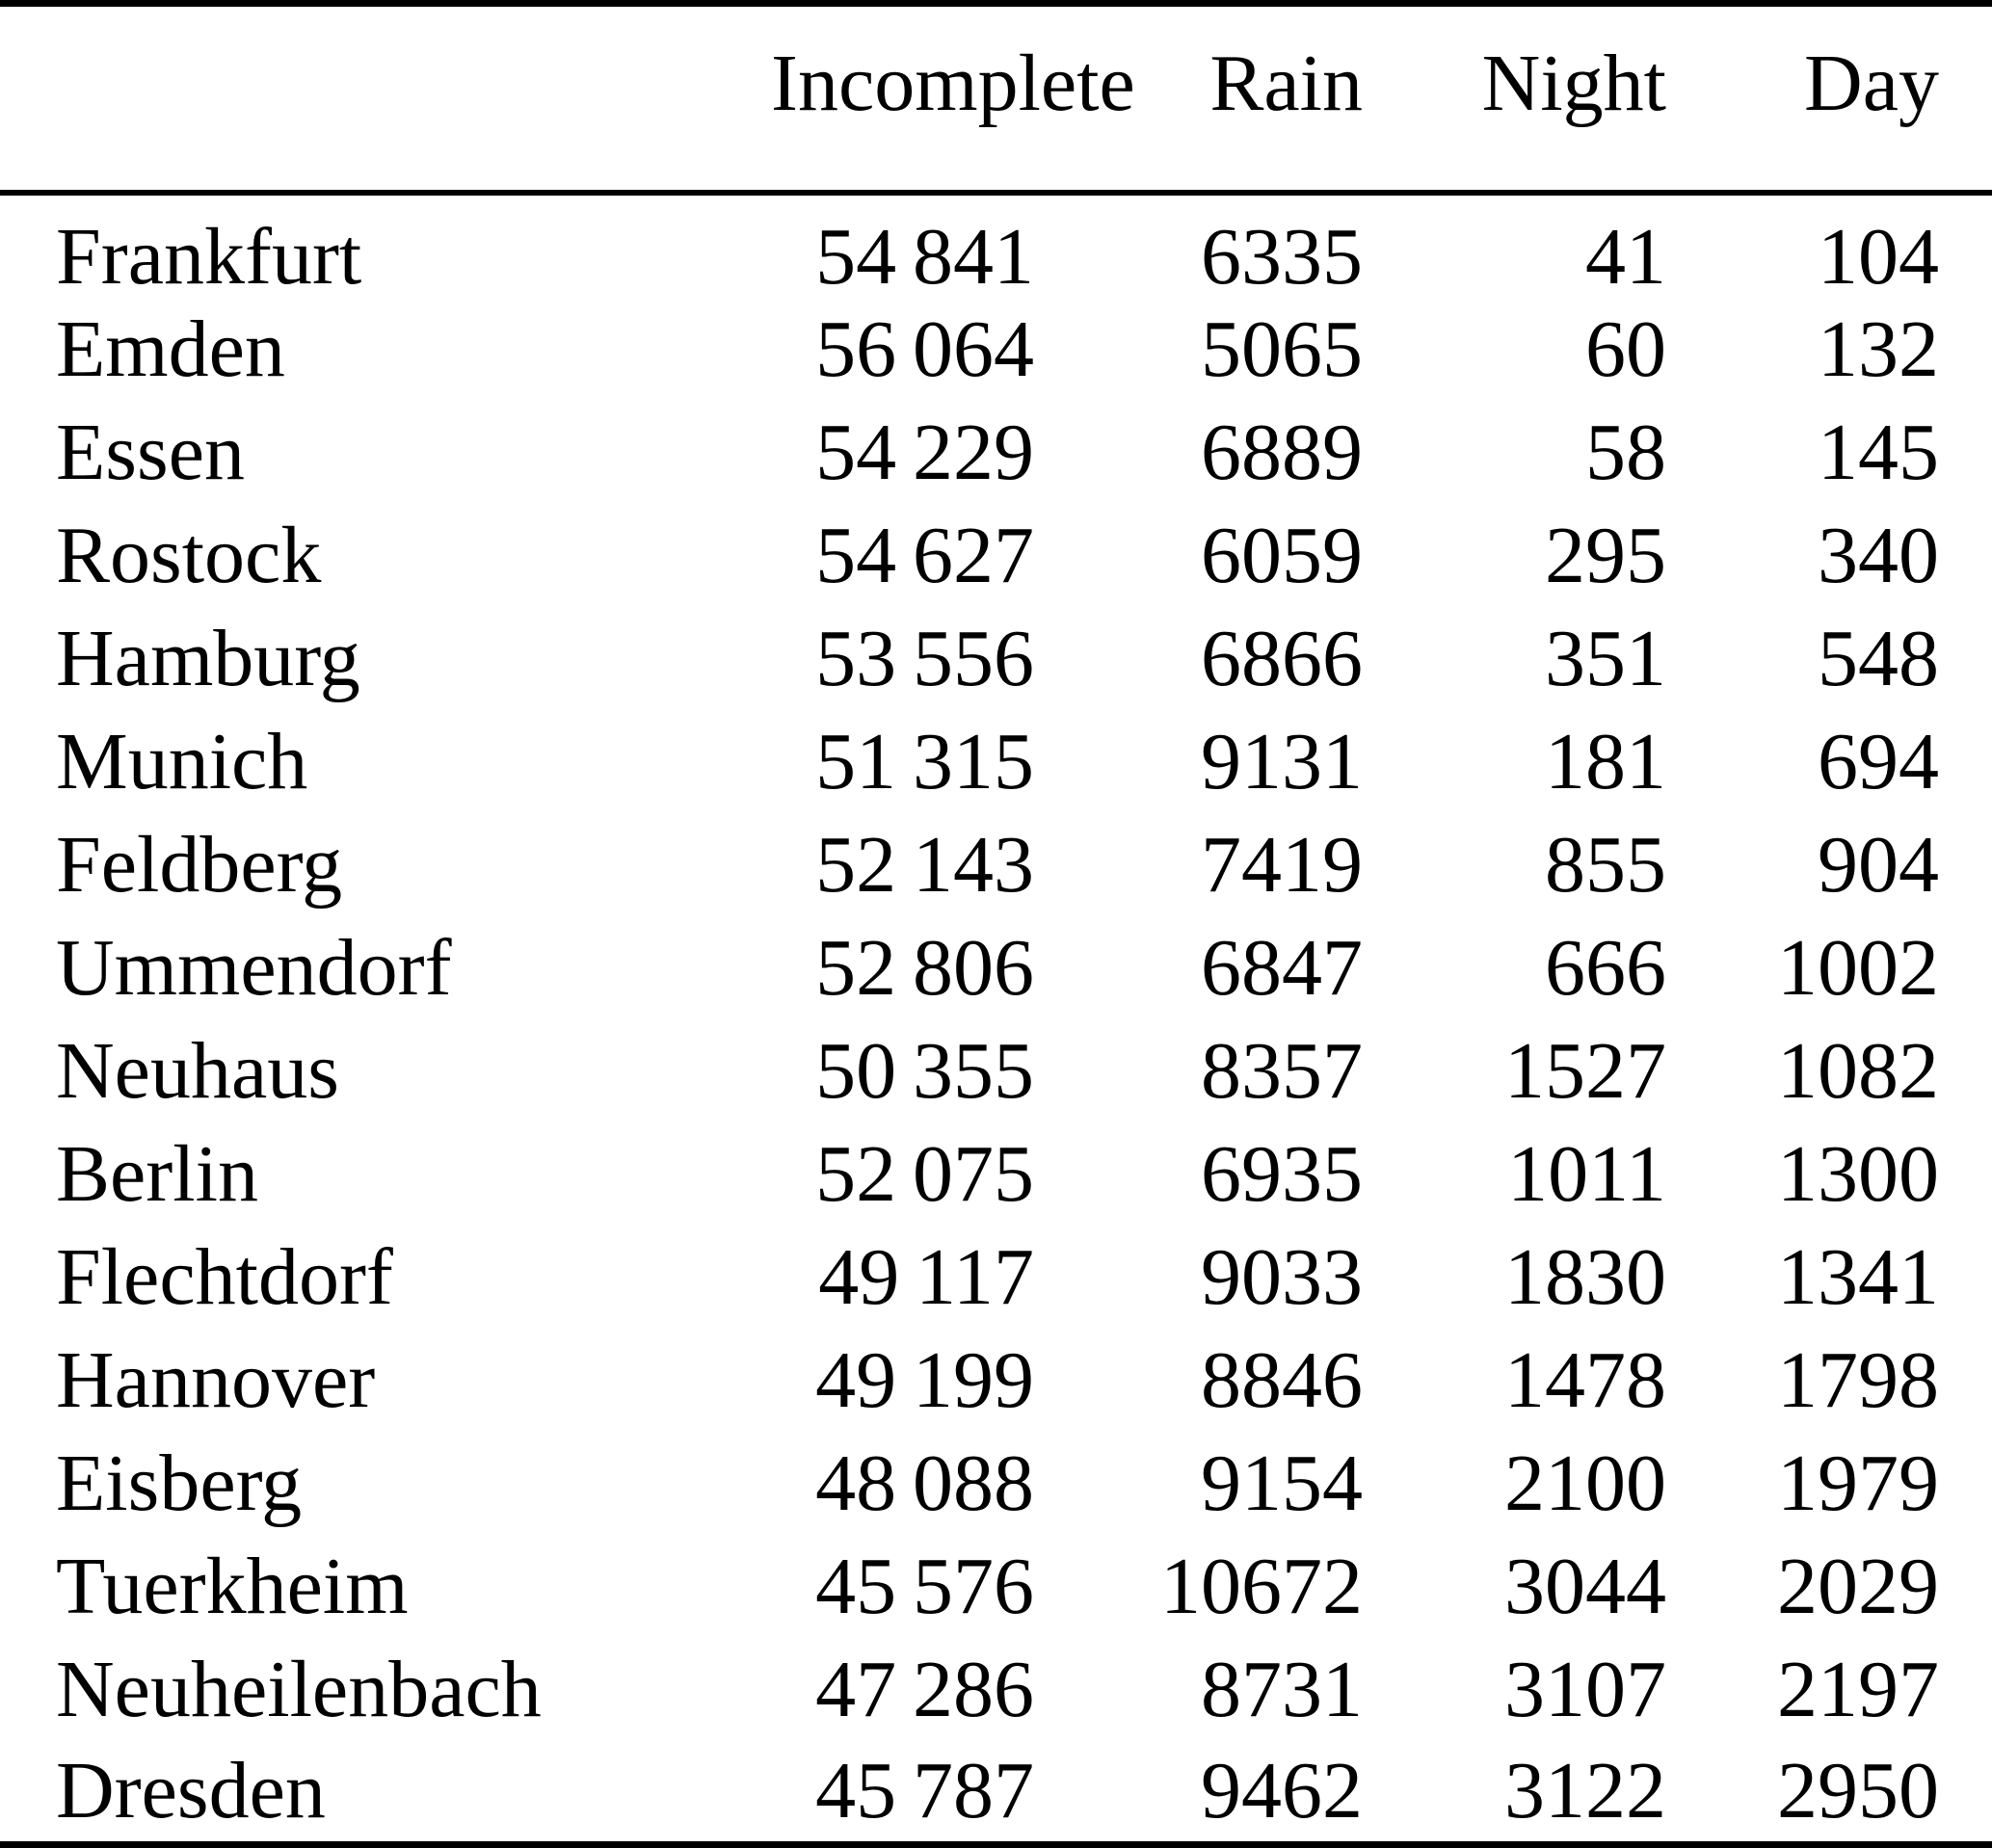  I want to click on cell-incomplete: 56 064, so click(924, 349).